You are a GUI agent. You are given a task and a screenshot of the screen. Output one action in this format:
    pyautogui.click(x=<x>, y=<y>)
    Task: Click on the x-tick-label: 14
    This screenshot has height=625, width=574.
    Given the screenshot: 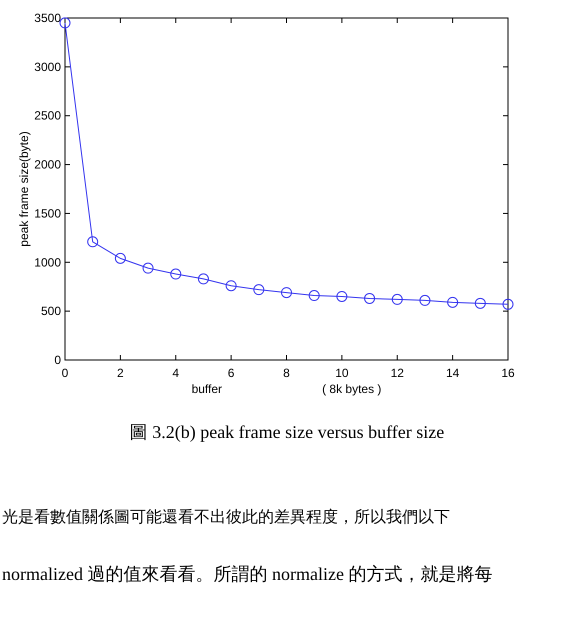 What is the action you would take?
    pyautogui.click(x=453, y=373)
    